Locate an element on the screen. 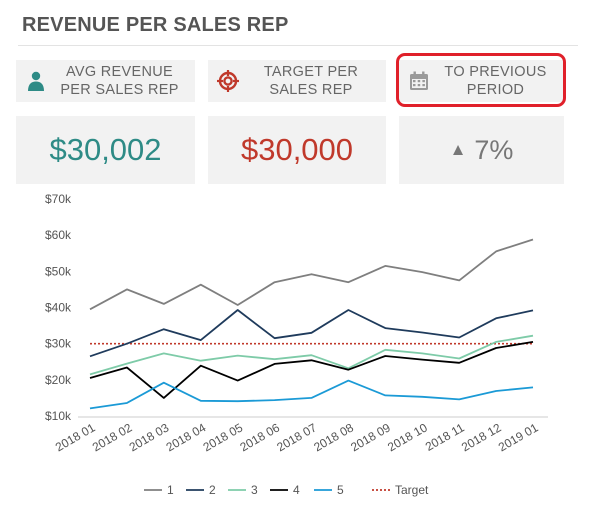  kpi-target-label: TARGET PER SALES REP is located at coordinates (311, 81).